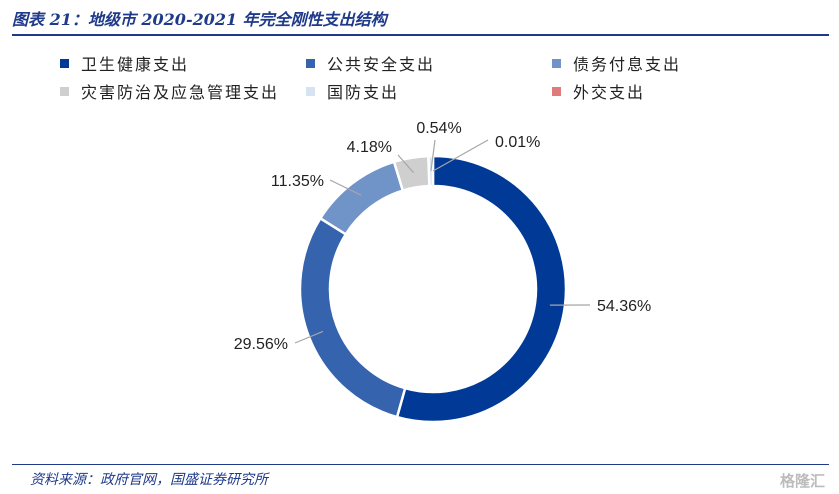 Image resolution: width=839 pixels, height=494 pixels. What do you see at coordinates (297, 181) in the screenshot?
I see `data-label: 11.35%` at bounding box center [297, 181].